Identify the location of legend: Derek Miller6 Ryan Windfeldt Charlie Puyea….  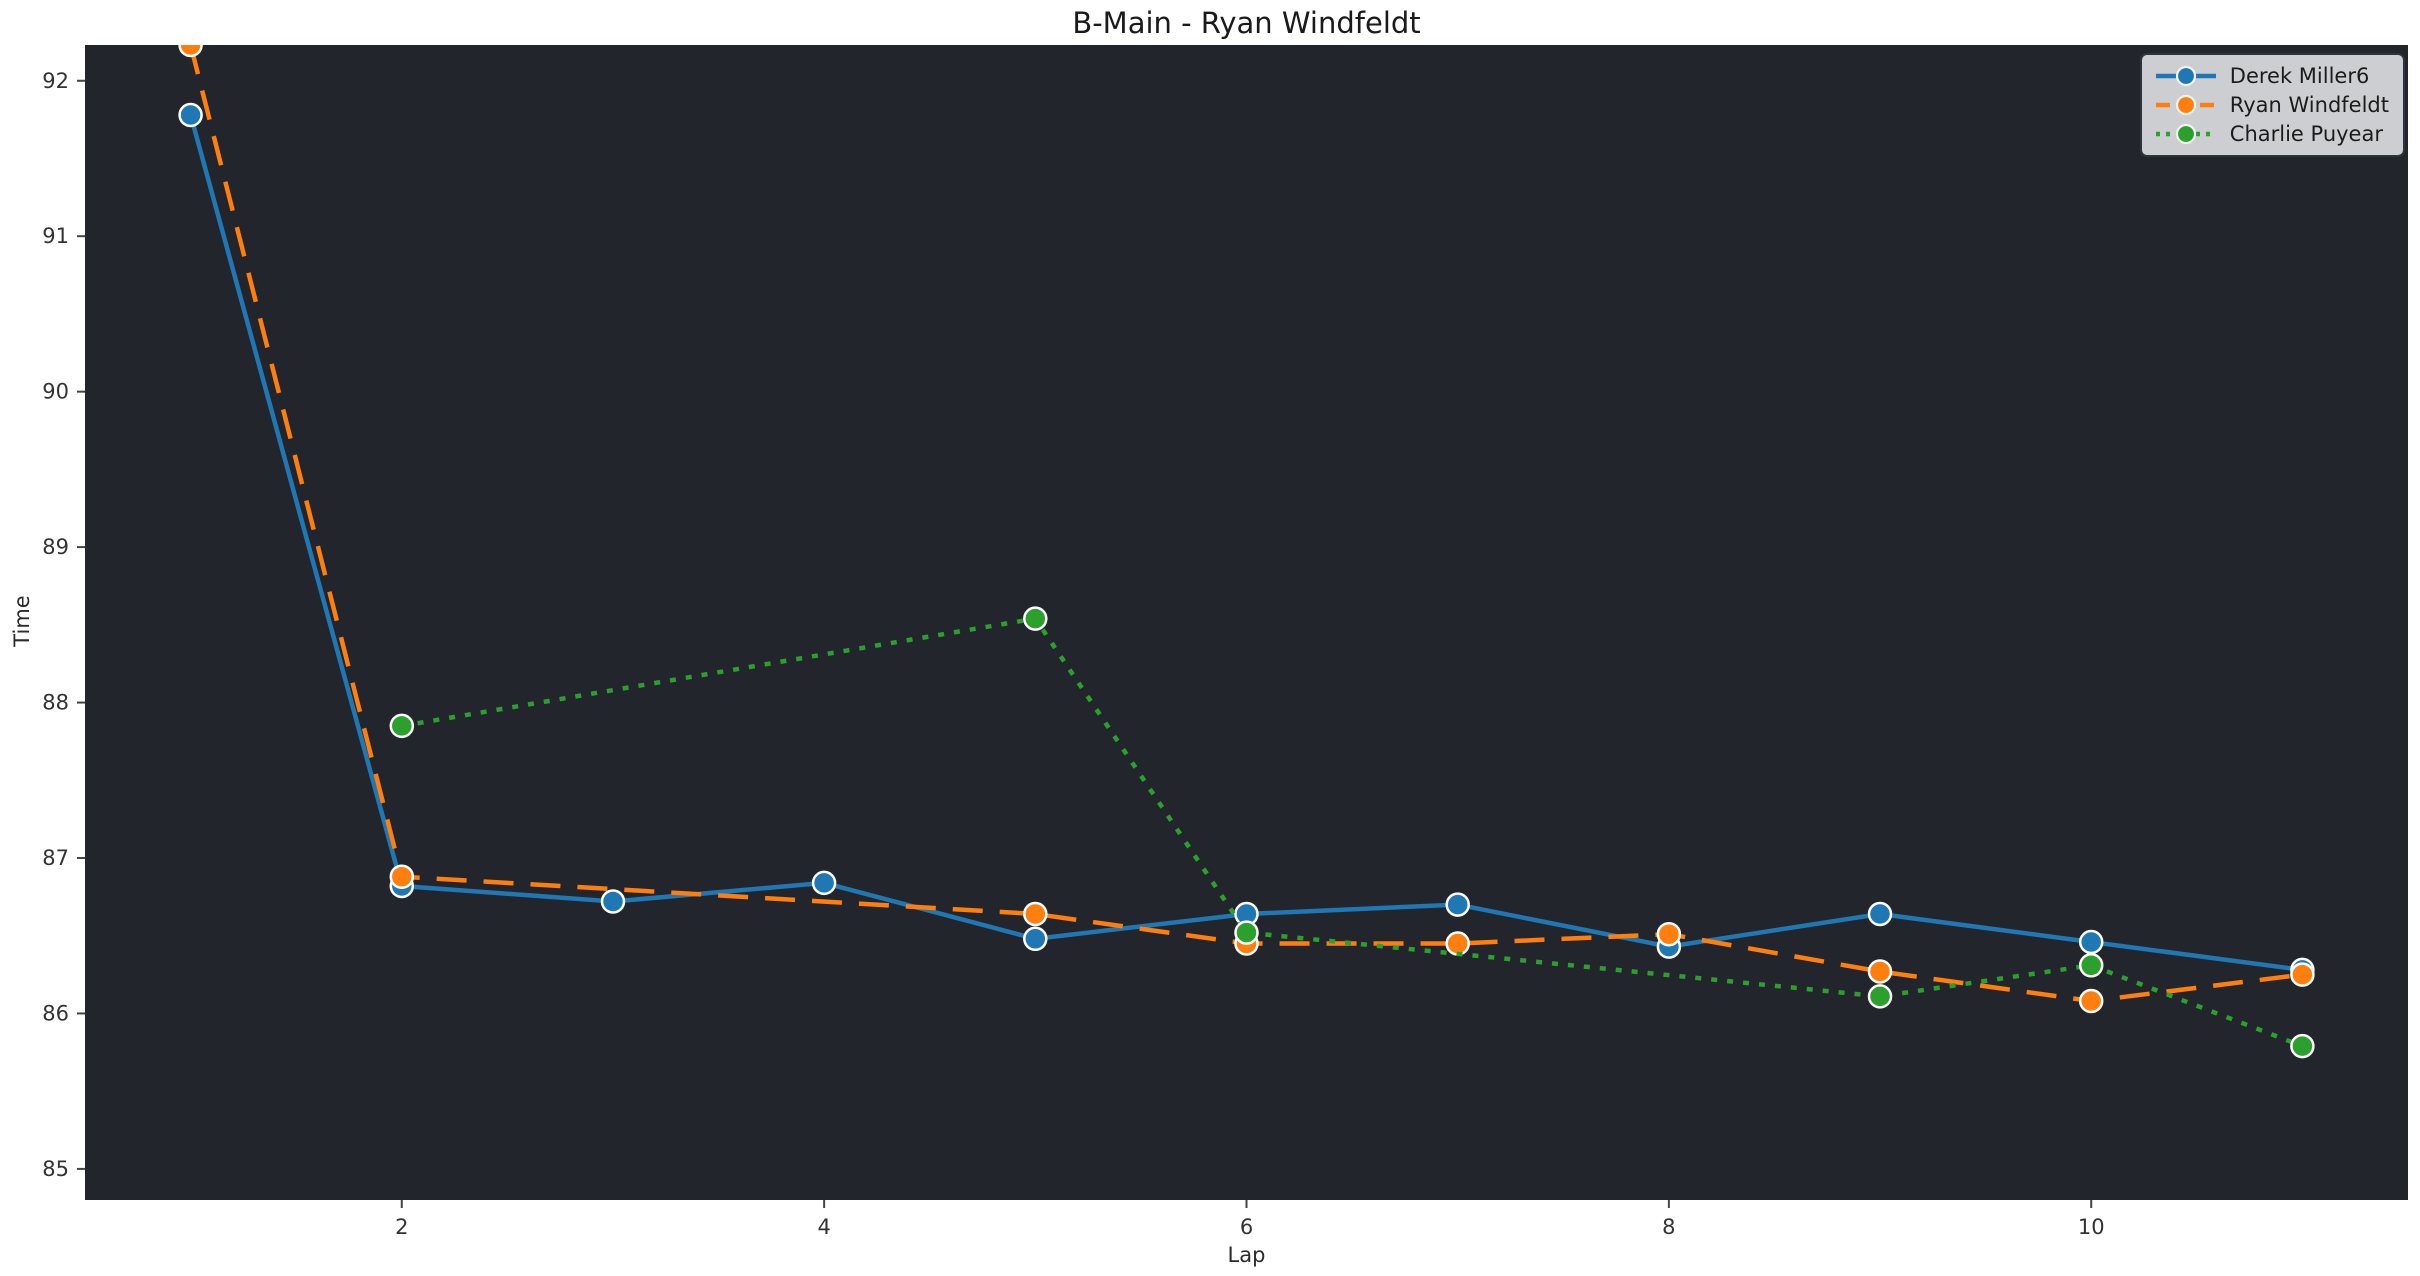
(2272, 105).